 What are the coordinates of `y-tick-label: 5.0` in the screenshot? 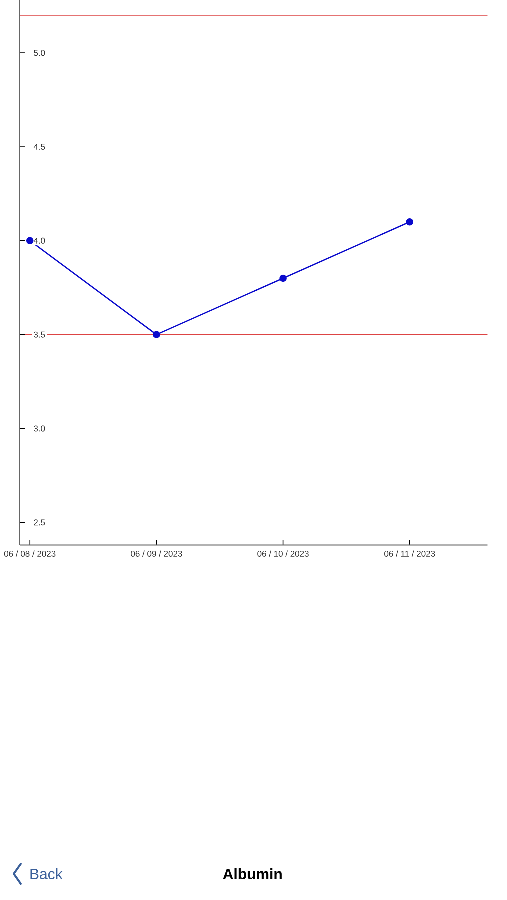 It's located at (40, 53).